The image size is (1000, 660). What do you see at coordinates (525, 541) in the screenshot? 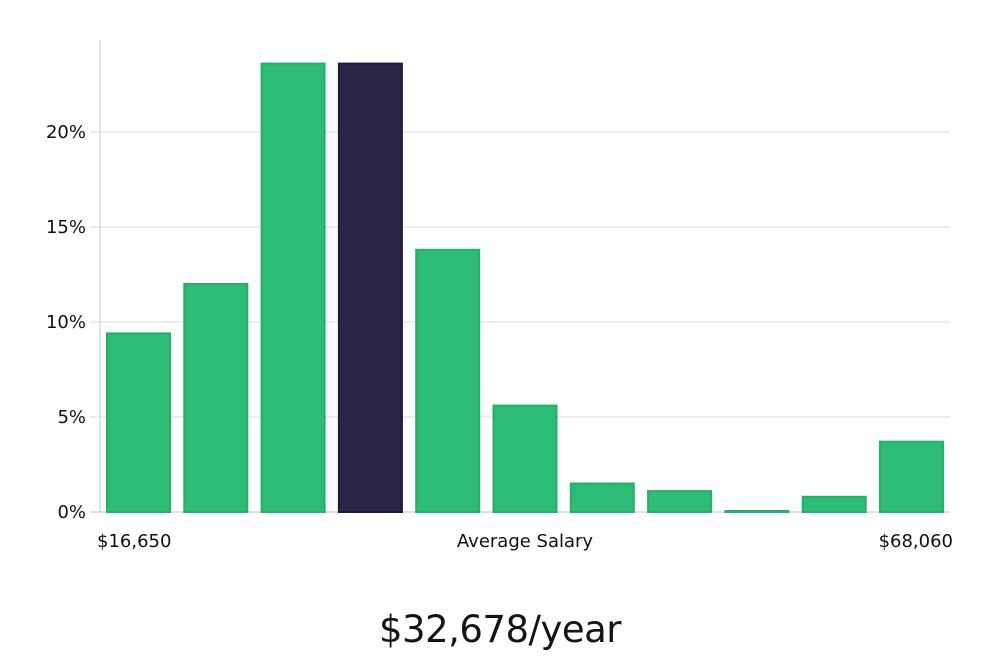
I see `x-axis-title: Average Salary` at bounding box center [525, 541].